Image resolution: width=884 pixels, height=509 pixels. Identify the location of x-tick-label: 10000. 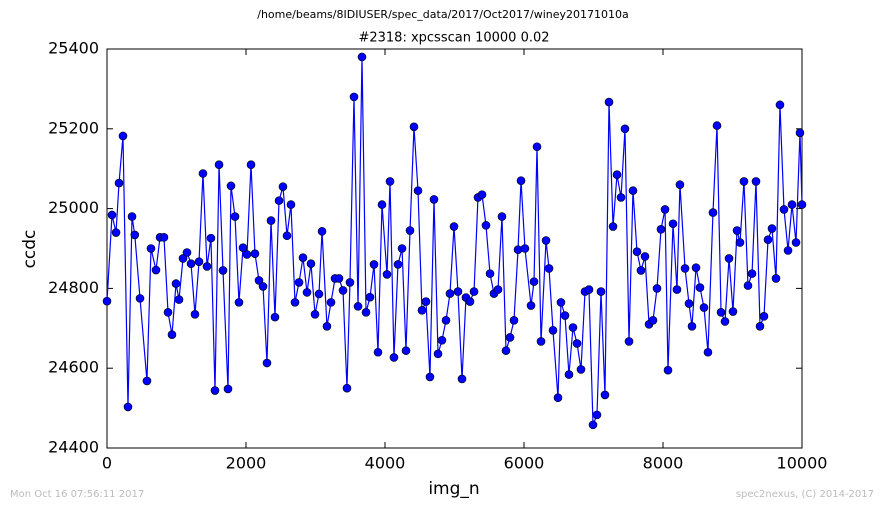
(802, 463).